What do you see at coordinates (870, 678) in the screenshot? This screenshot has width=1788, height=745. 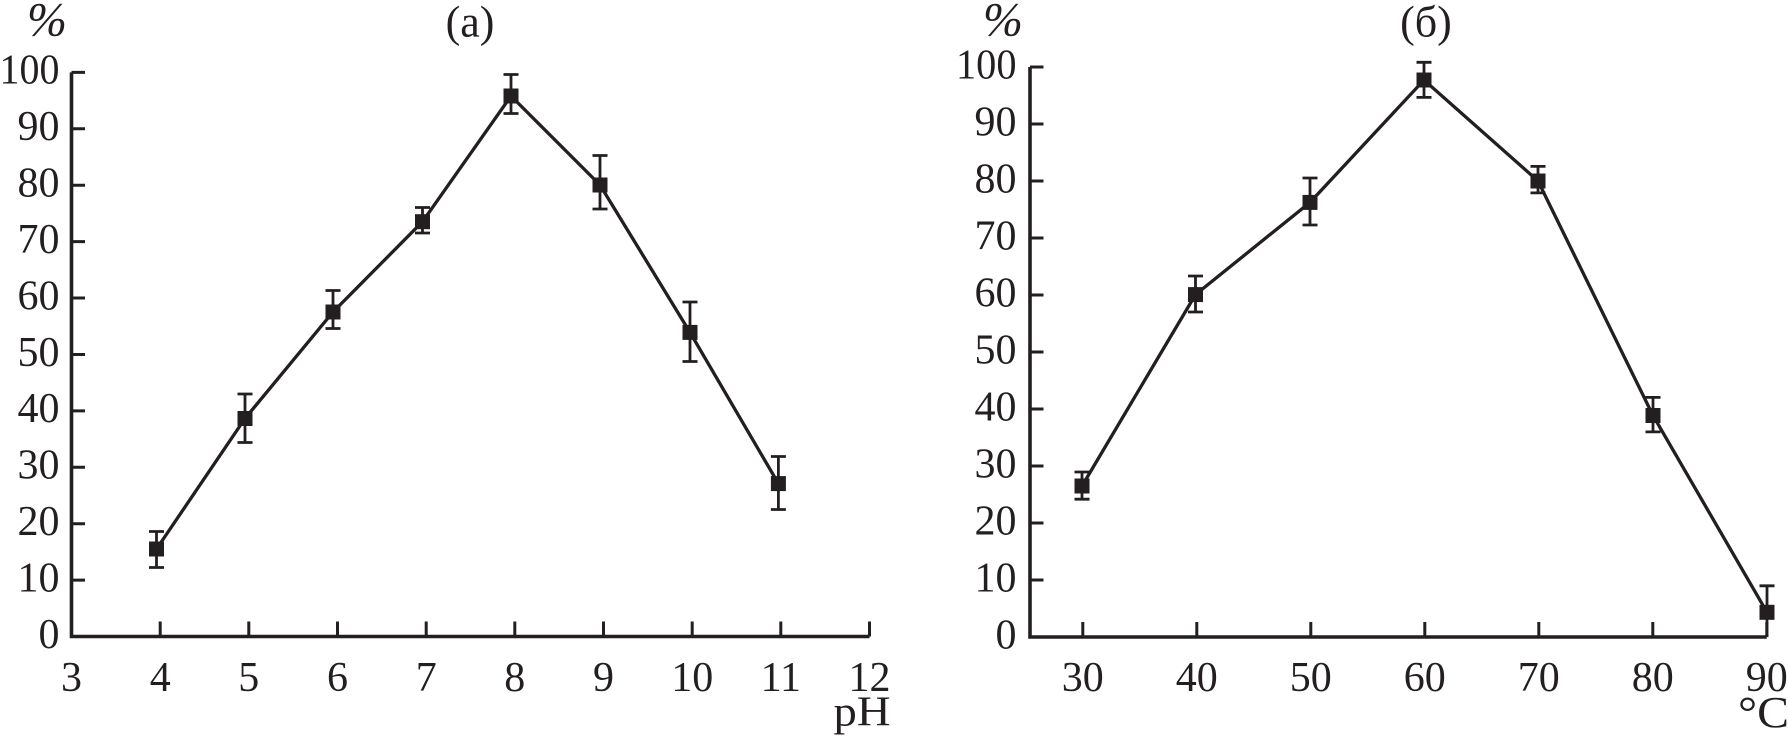 I see `svg-text: 12` at bounding box center [870, 678].